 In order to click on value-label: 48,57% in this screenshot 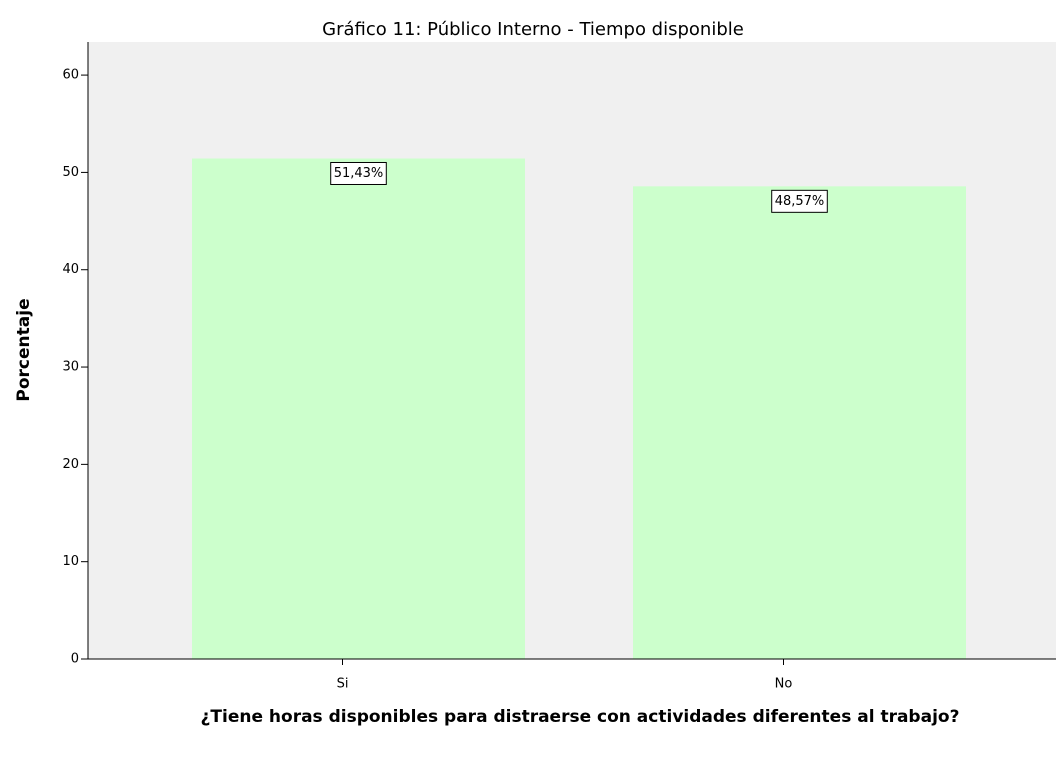, I will do `click(800, 201)`.